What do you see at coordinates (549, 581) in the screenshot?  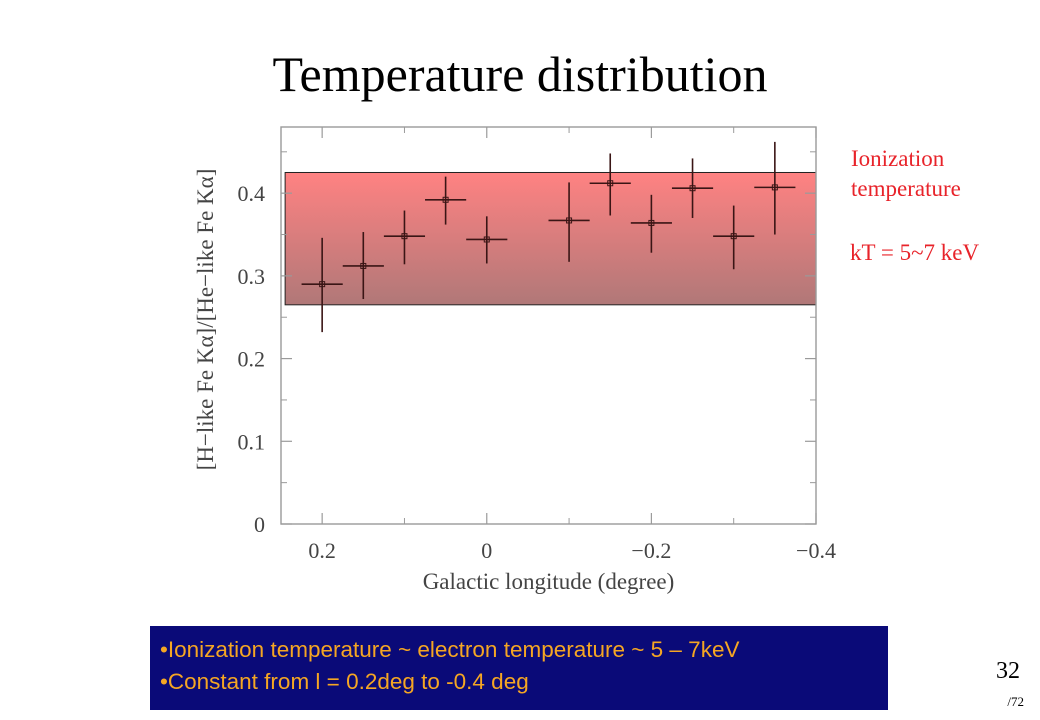 I see `x-axis-label: Galactic longitude (degree)` at bounding box center [549, 581].